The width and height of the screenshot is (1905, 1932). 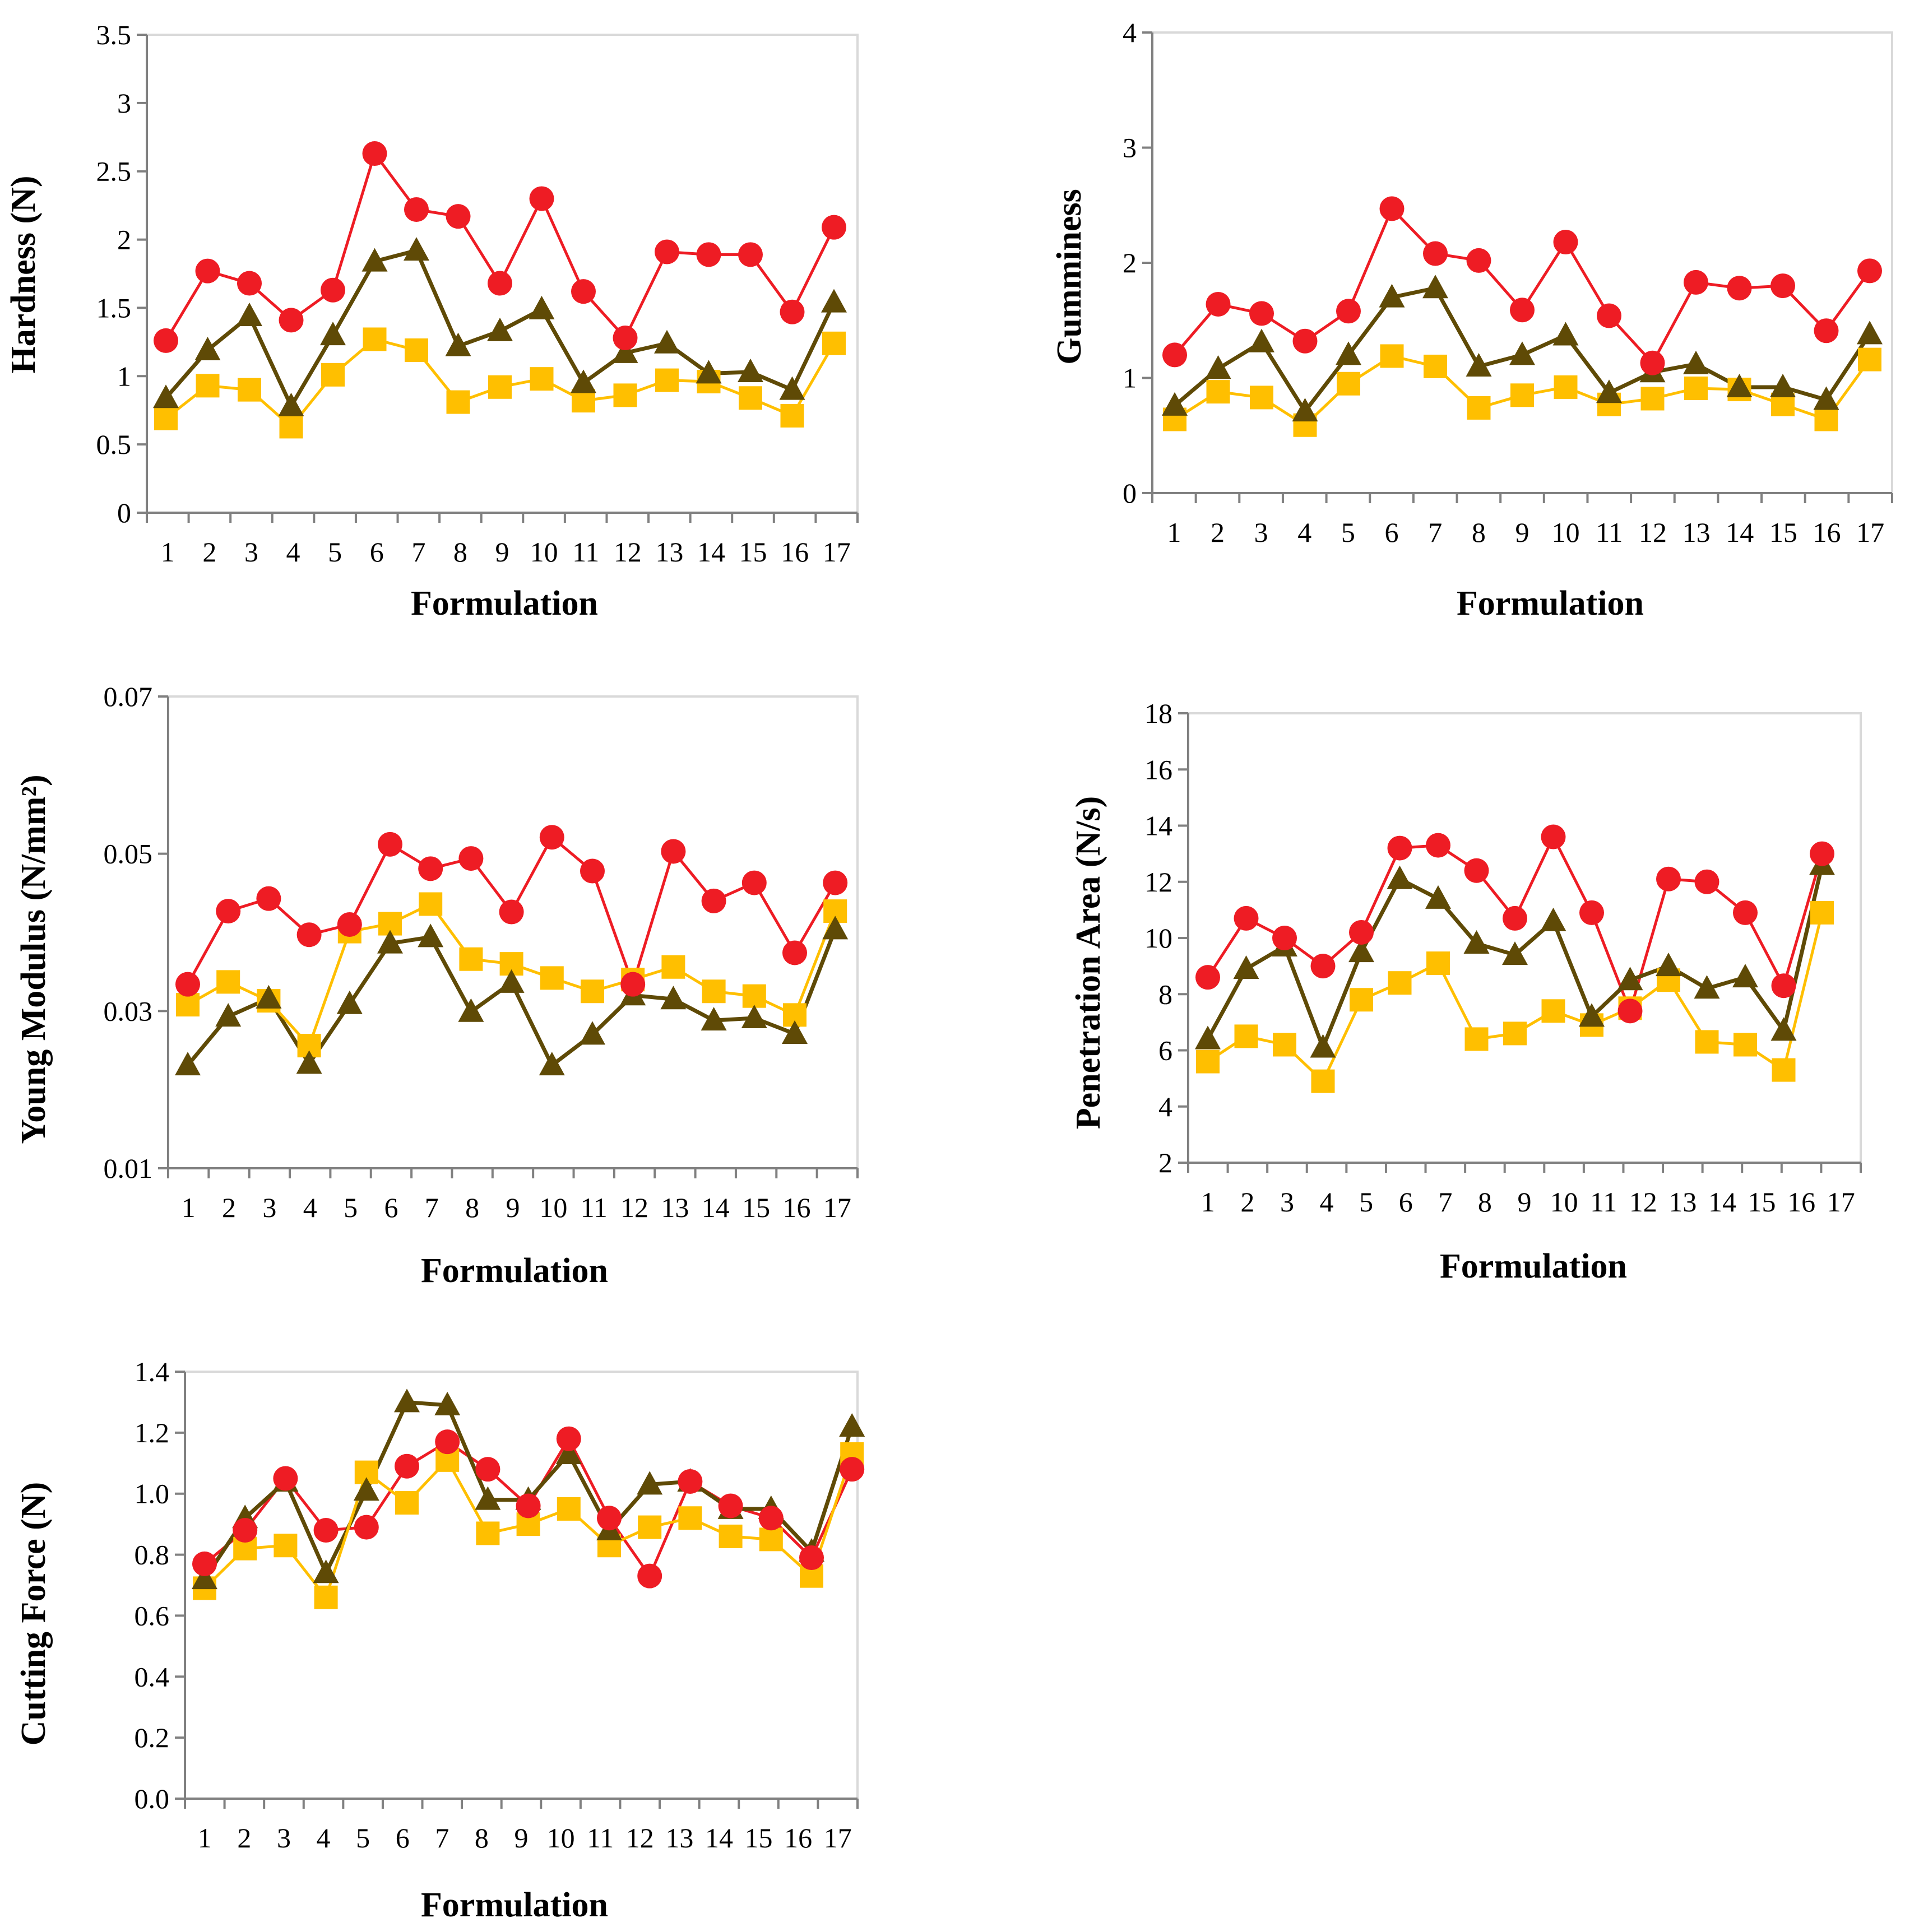 What do you see at coordinates (753, 552) in the screenshot?
I see `hardness-x-tick-label: 15` at bounding box center [753, 552].